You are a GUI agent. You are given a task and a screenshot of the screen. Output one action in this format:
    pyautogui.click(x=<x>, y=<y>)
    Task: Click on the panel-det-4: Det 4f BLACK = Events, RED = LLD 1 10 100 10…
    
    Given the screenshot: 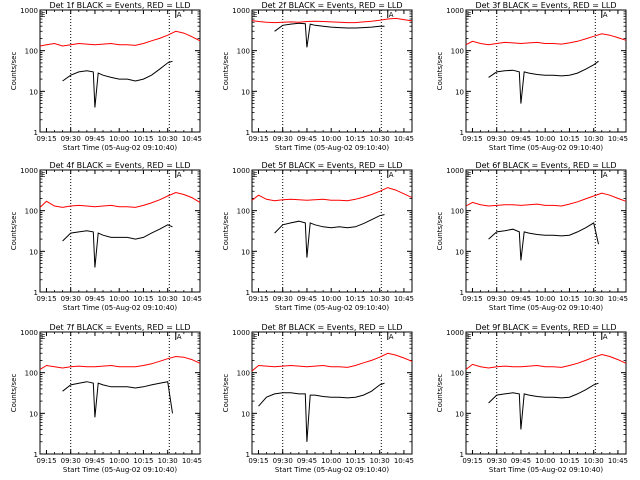 What is the action you would take?
    pyautogui.click(x=106, y=236)
    